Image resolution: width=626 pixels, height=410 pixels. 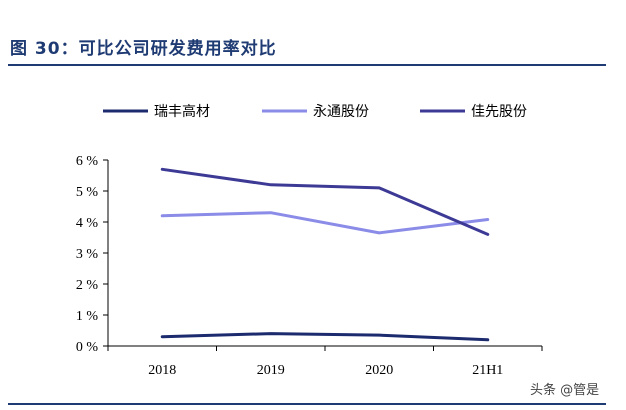 What do you see at coordinates (87, 223) in the screenshot?
I see `y-tick-label: 4 %` at bounding box center [87, 223].